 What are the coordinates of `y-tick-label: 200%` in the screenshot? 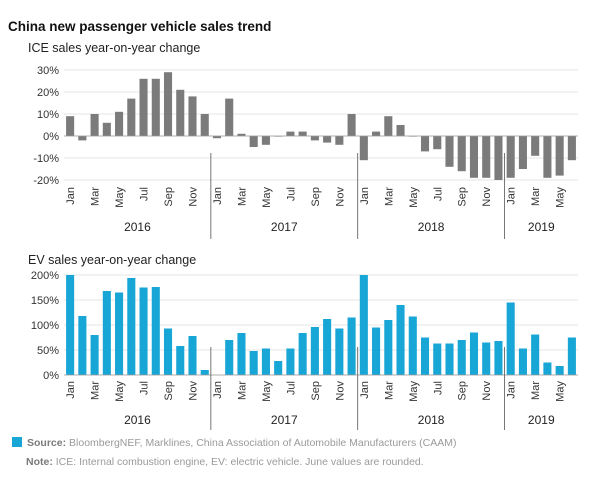 It's located at (45, 276).